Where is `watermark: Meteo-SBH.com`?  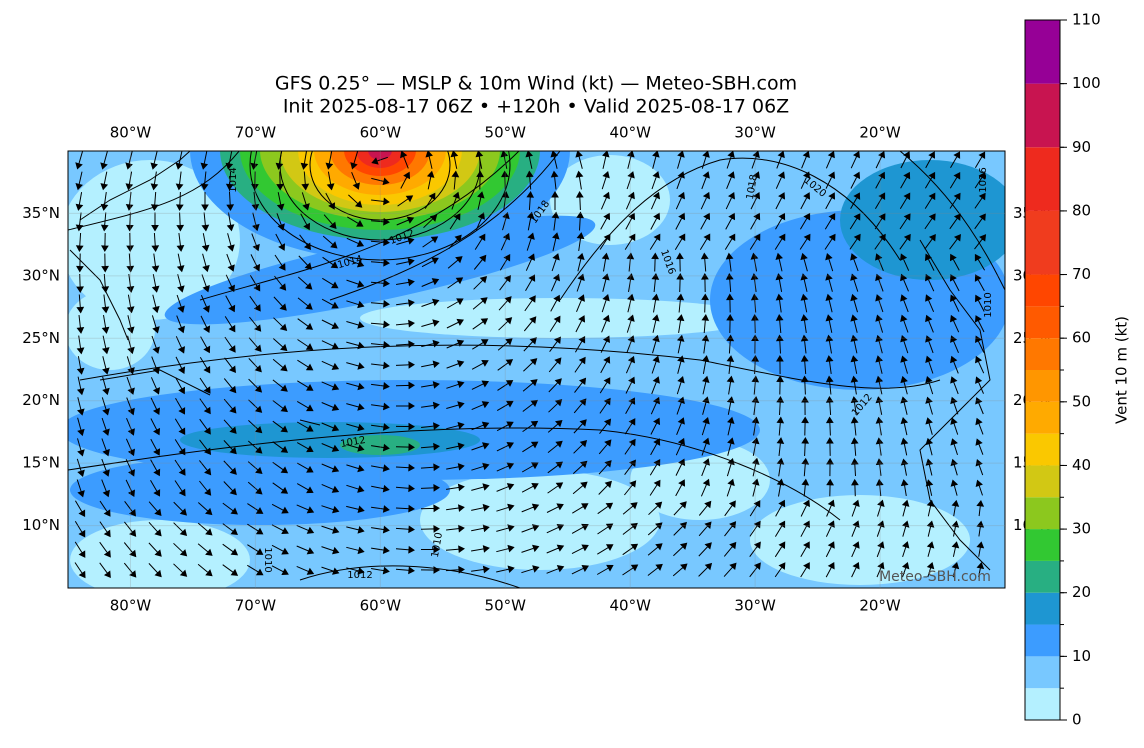 watermark: Meteo-SBH.com is located at coordinates (935, 577).